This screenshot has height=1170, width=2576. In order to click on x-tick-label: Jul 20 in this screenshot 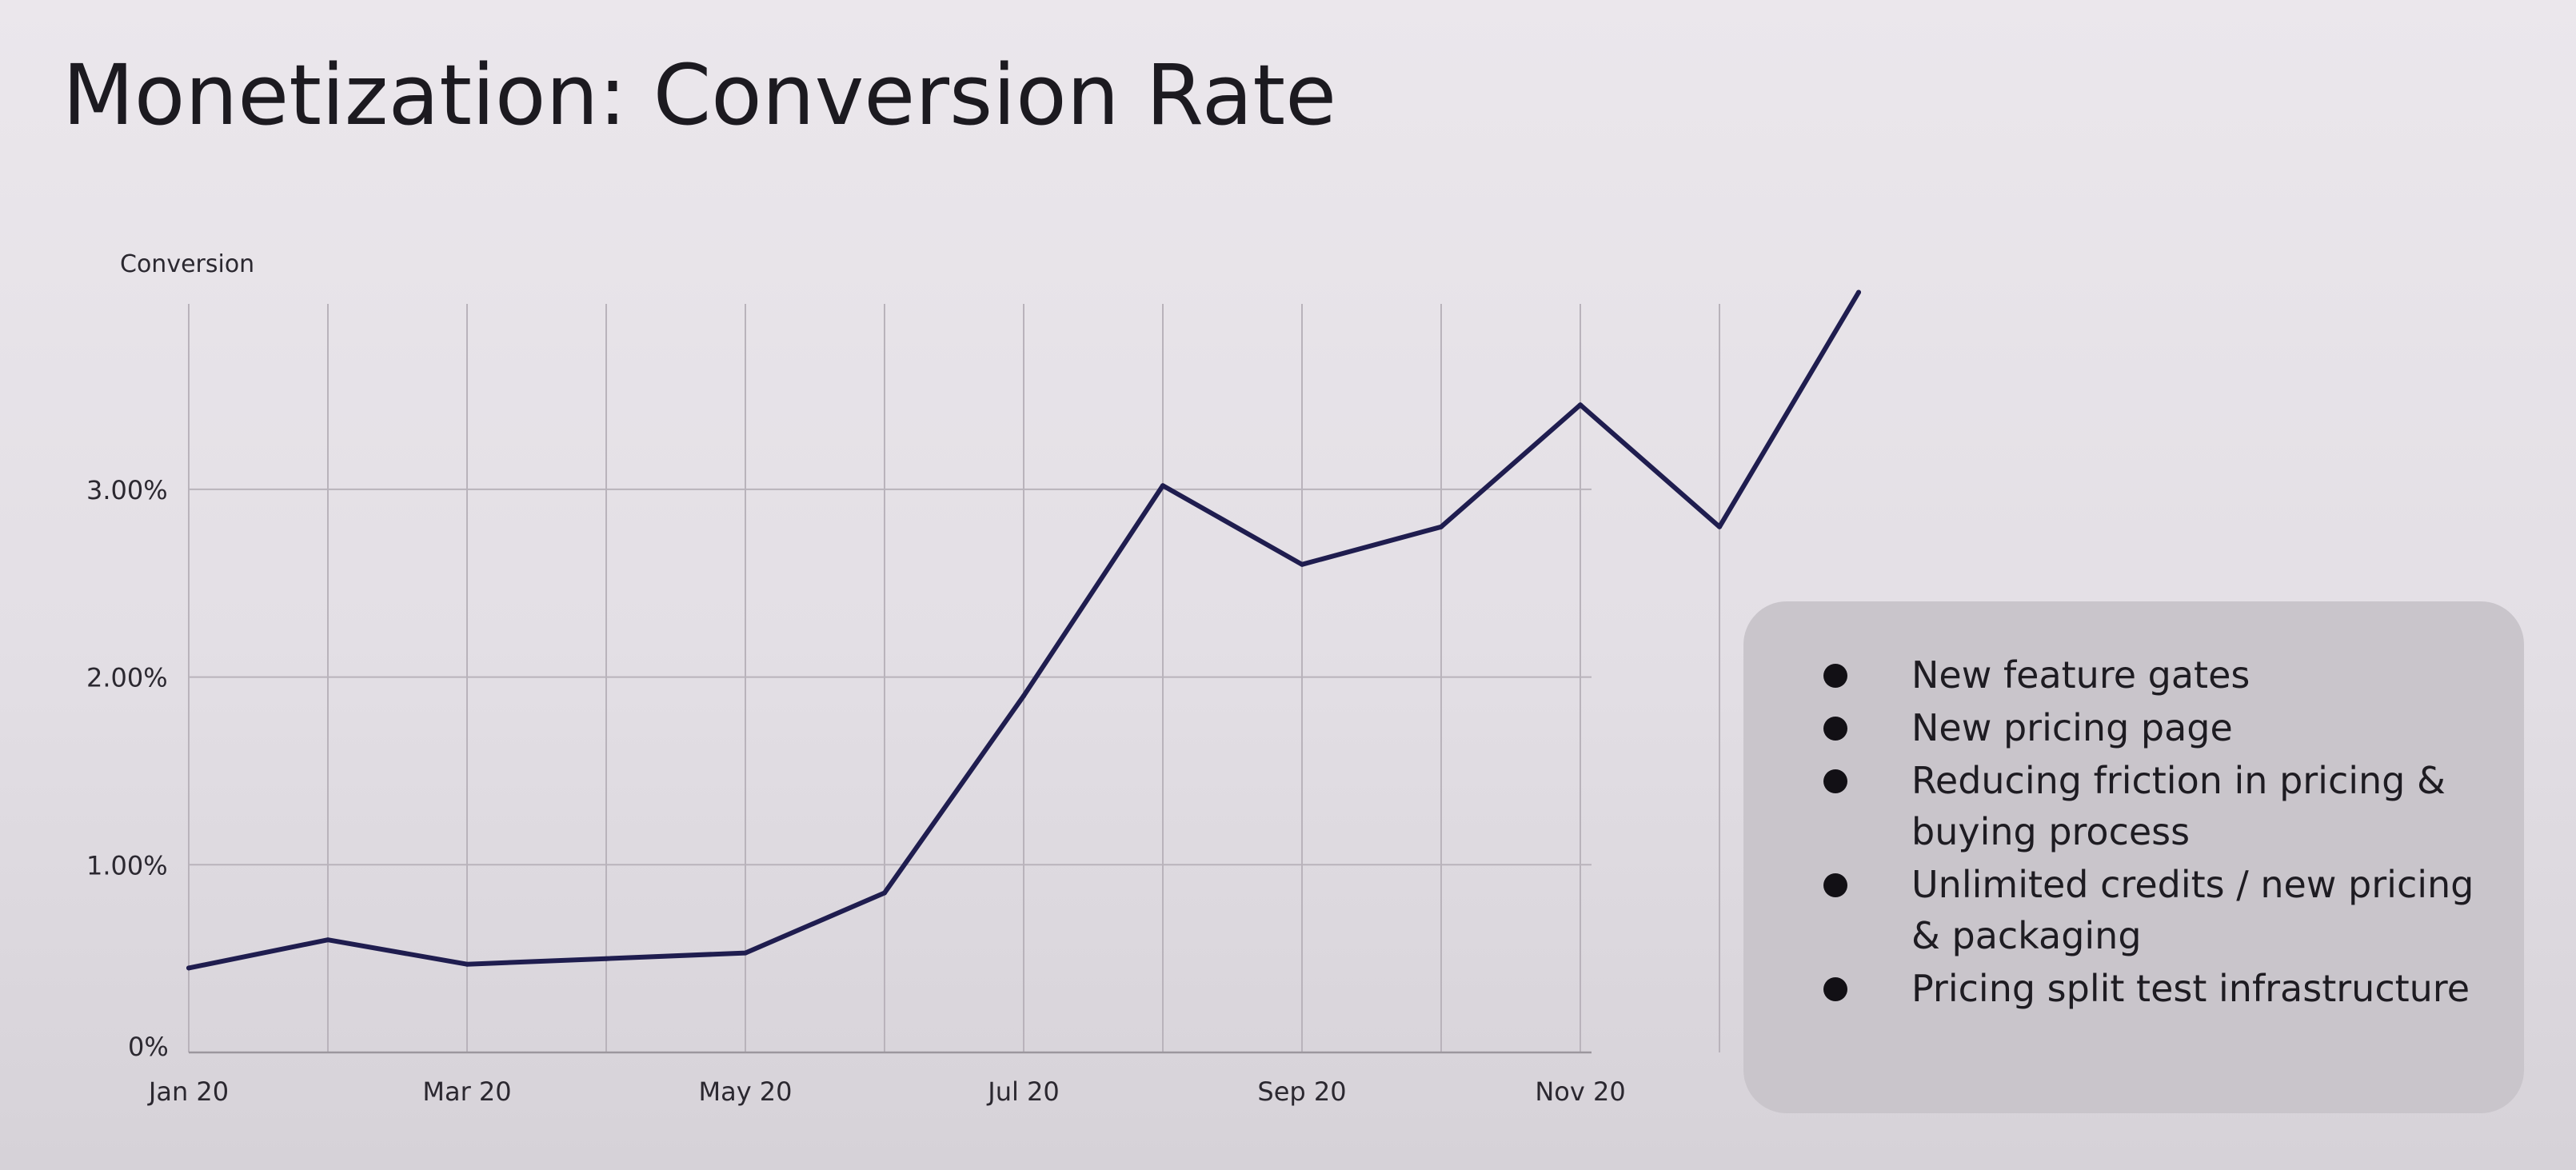, I will do `click(1023, 1091)`.